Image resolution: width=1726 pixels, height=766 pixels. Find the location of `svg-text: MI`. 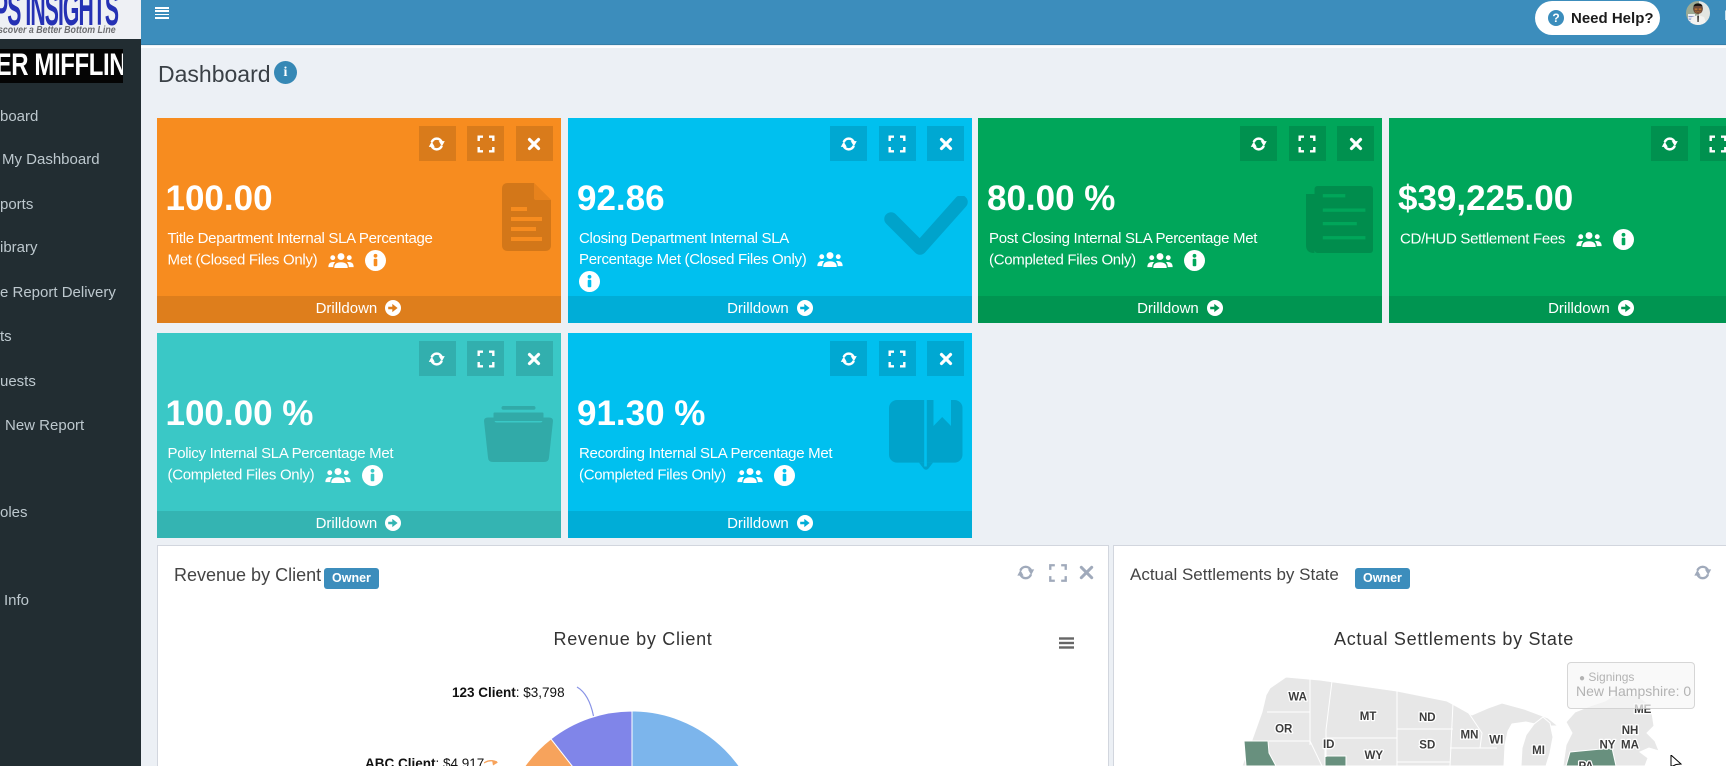

svg-text: MI is located at coordinates (1538, 751).